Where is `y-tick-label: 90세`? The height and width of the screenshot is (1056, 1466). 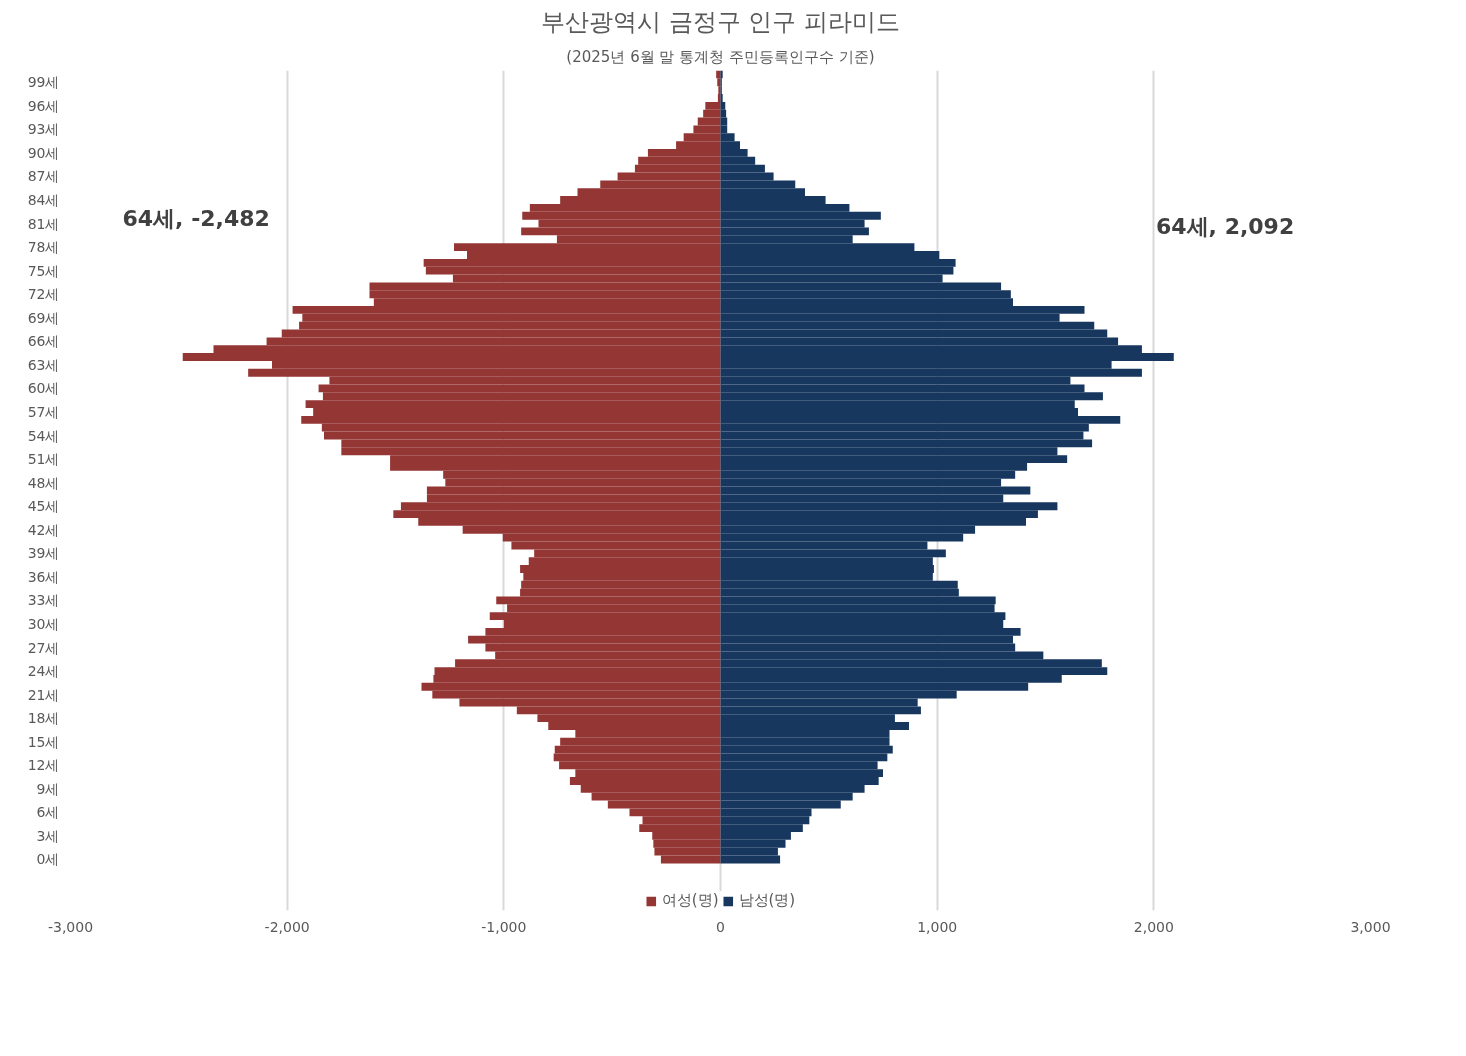 y-tick-label: 90세 is located at coordinates (43, 152).